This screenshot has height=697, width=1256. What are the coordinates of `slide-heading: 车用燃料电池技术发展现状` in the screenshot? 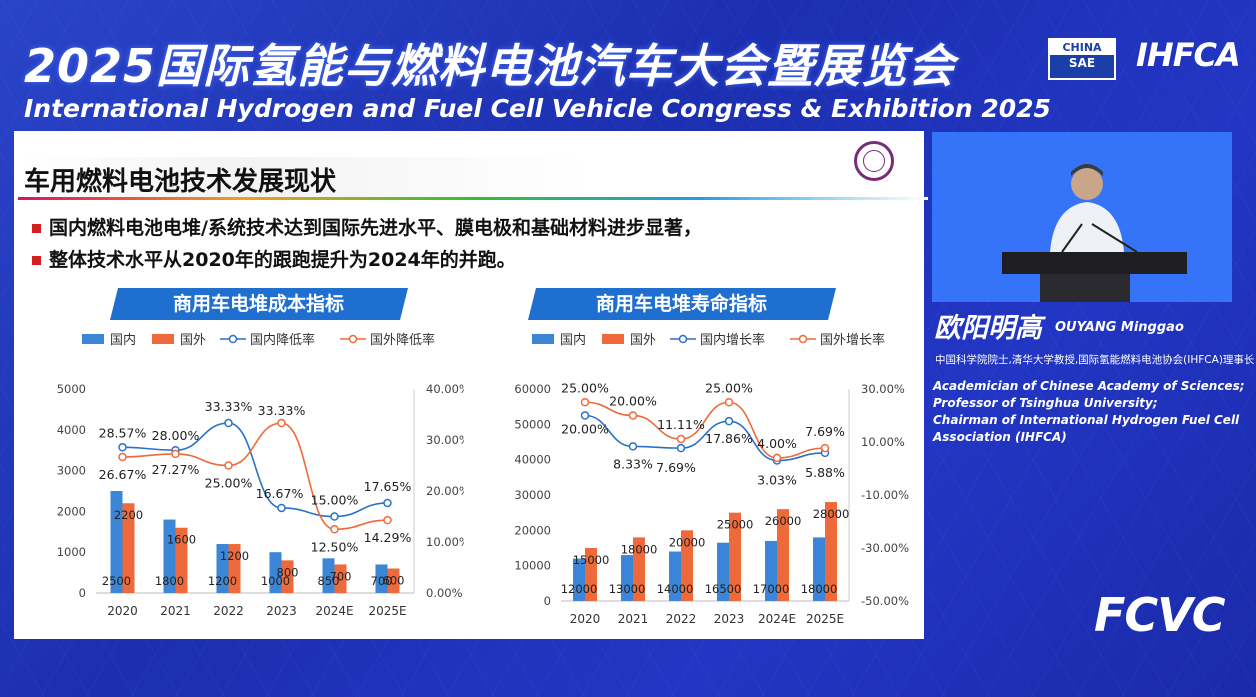 It's located at (180, 182).